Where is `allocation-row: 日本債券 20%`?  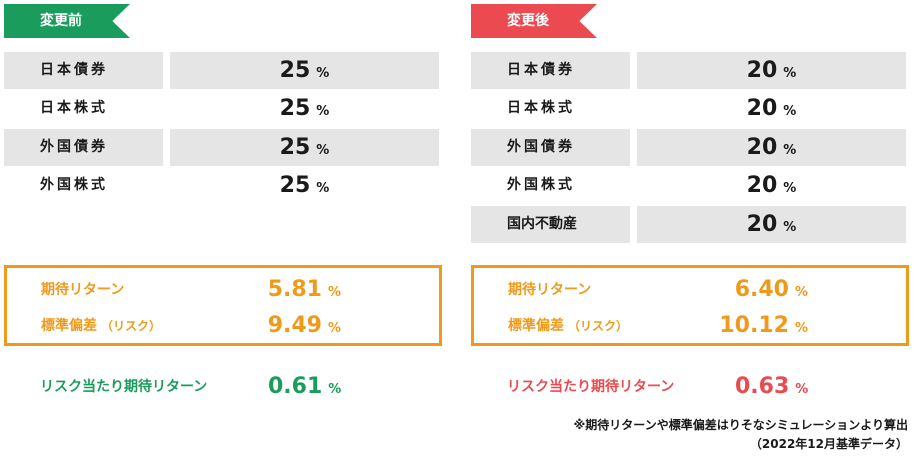
allocation-row: 日本債券 20% is located at coordinates (688, 70).